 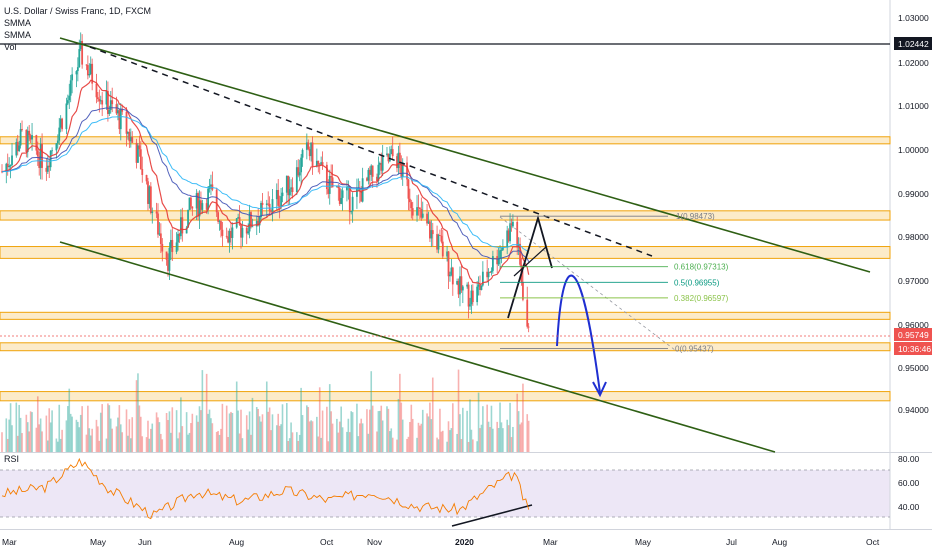 What do you see at coordinates (914, 349) in the screenshot?
I see `countdown-label: 10:36:46` at bounding box center [914, 349].